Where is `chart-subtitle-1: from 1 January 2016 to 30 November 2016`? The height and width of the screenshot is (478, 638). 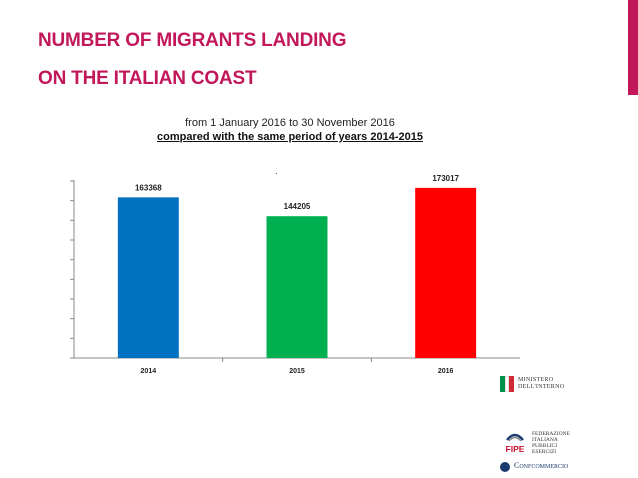
chart-subtitle-1: from 1 January 2016 to 30 November 2016 is located at coordinates (290, 123).